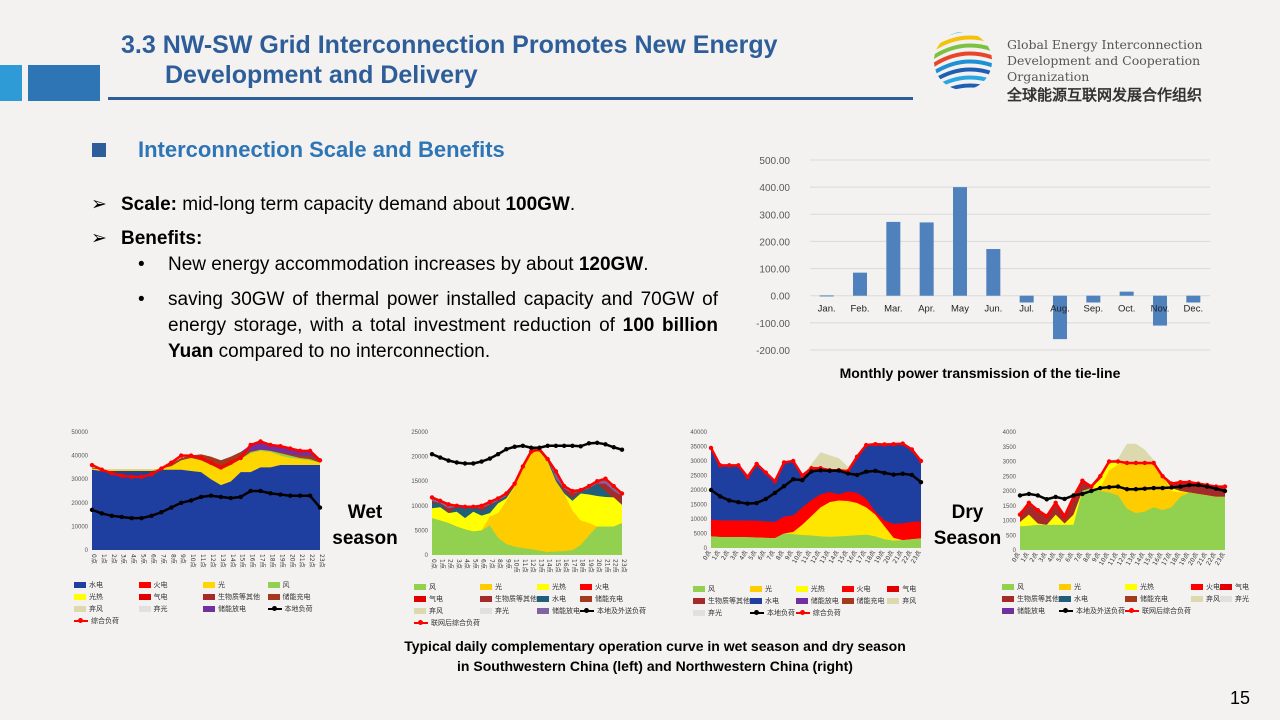 The height and width of the screenshot is (720, 1280). I want to click on x-tick-label: 17点, so click(263, 561).